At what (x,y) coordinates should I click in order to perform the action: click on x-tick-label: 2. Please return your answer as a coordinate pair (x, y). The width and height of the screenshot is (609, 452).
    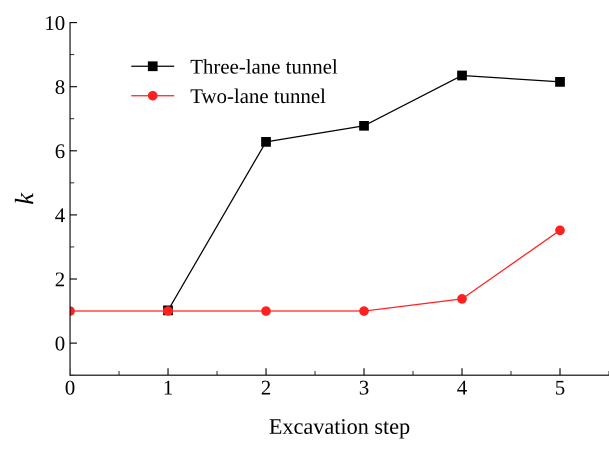
    Looking at the image, I should click on (266, 387).